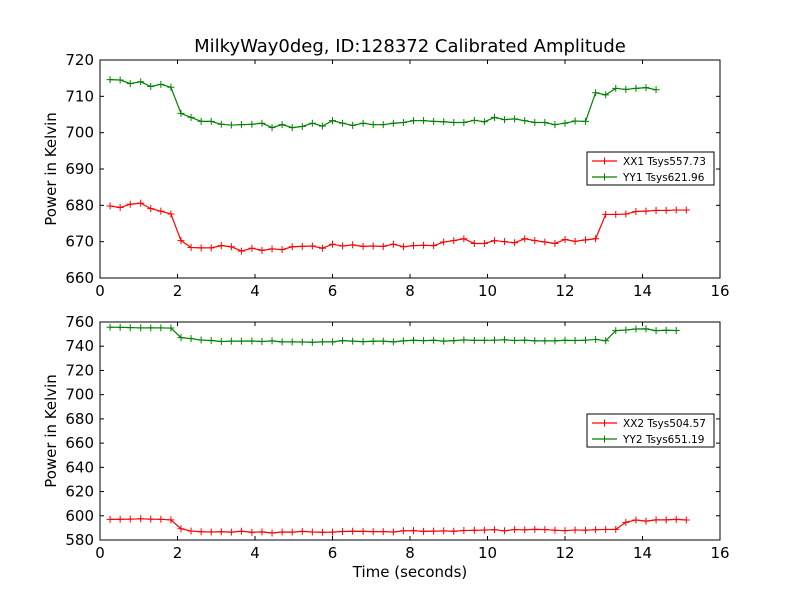 The image size is (800, 600). What do you see at coordinates (79, 370) in the screenshot?
I see `y-tick-label: 720` at bounding box center [79, 370].